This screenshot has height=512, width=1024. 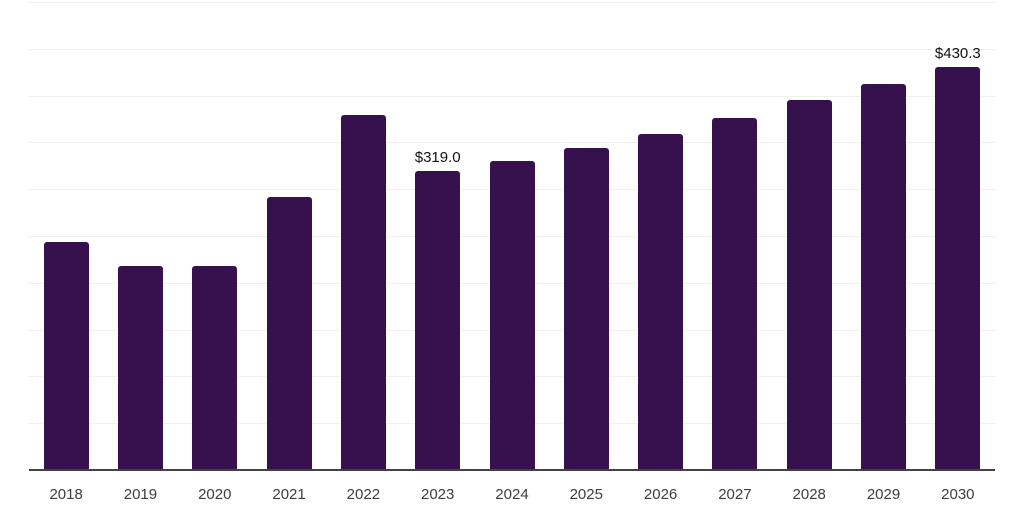 What do you see at coordinates (437, 158) in the screenshot?
I see `bar-value-label-2023: $319.0` at bounding box center [437, 158].